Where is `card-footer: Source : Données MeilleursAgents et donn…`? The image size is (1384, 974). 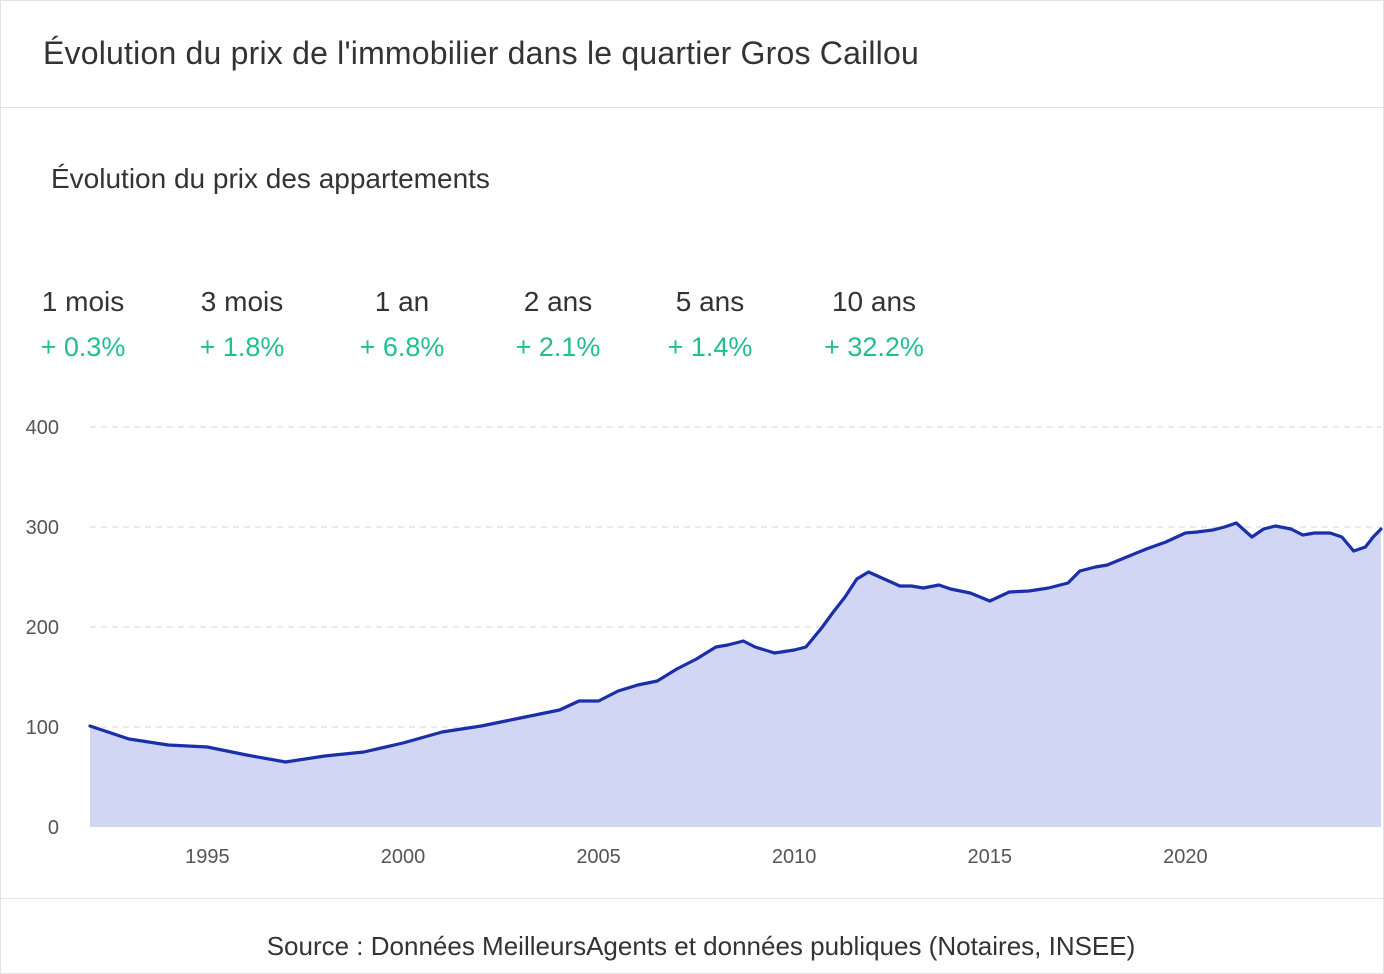
card-footer: Source : Données MeilleursAgents et donn… is located at coordinates (692, 936).